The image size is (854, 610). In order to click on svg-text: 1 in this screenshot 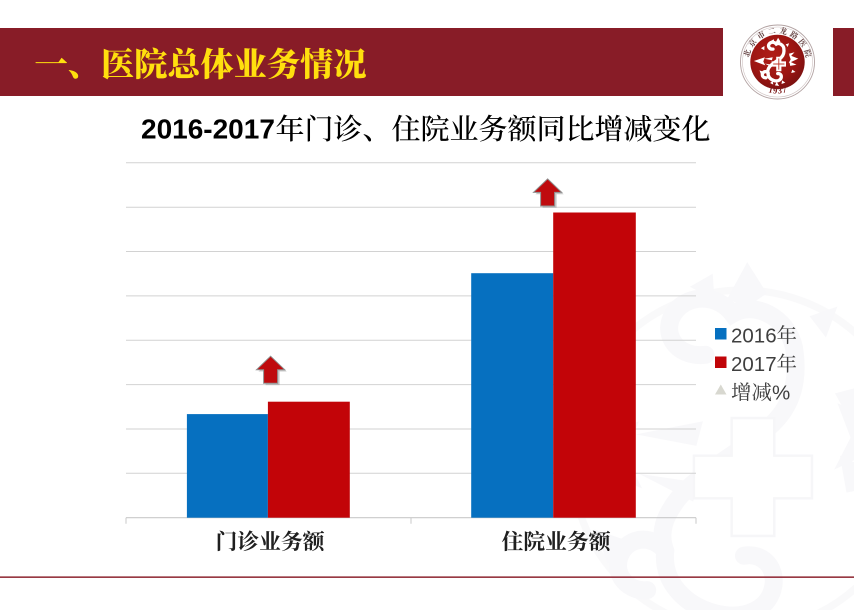, I will do `click(771, 89)`.